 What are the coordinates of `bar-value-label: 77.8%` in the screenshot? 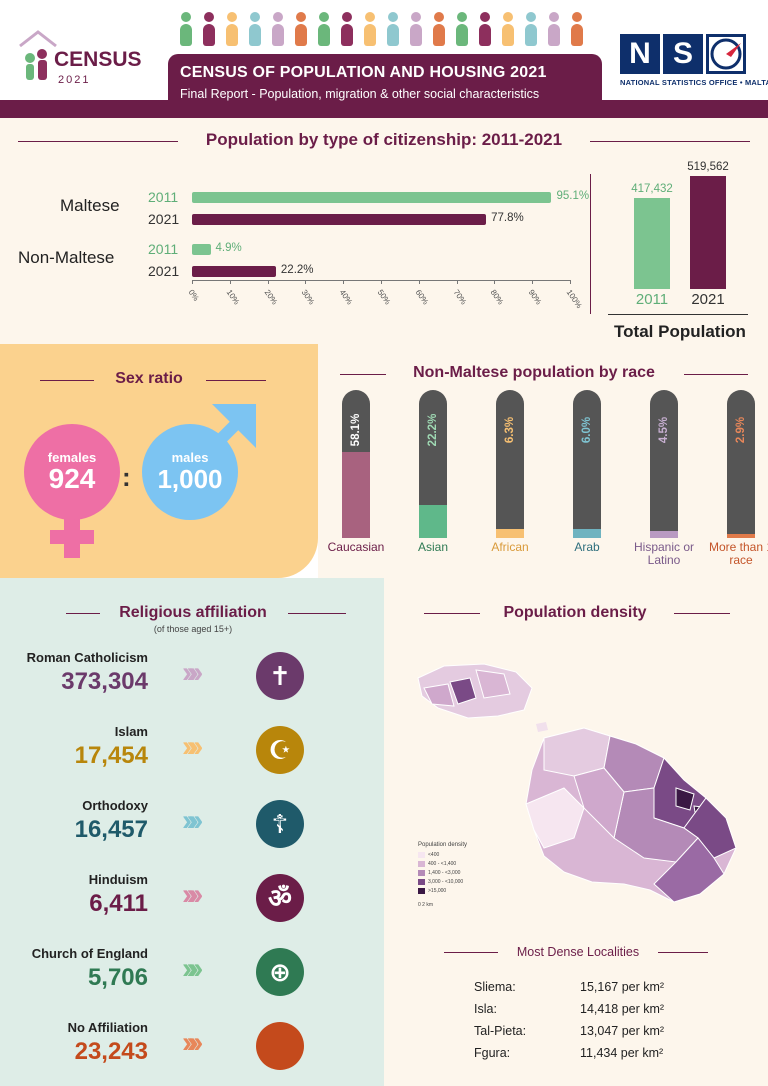 It's located at (507, 218).